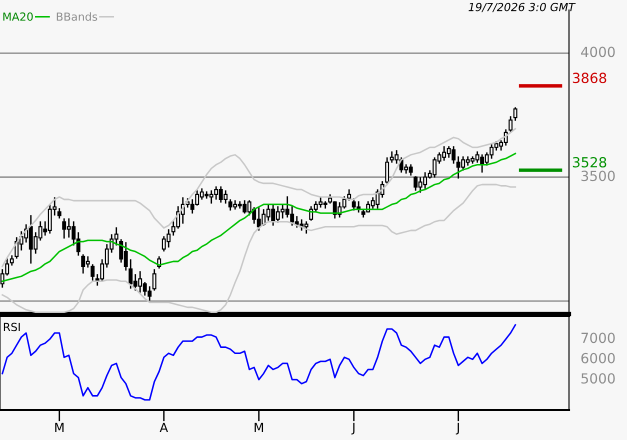  Describe the element at coordinates (18, 16) in the screenshot. I see `legend-label: MA20` at that location.